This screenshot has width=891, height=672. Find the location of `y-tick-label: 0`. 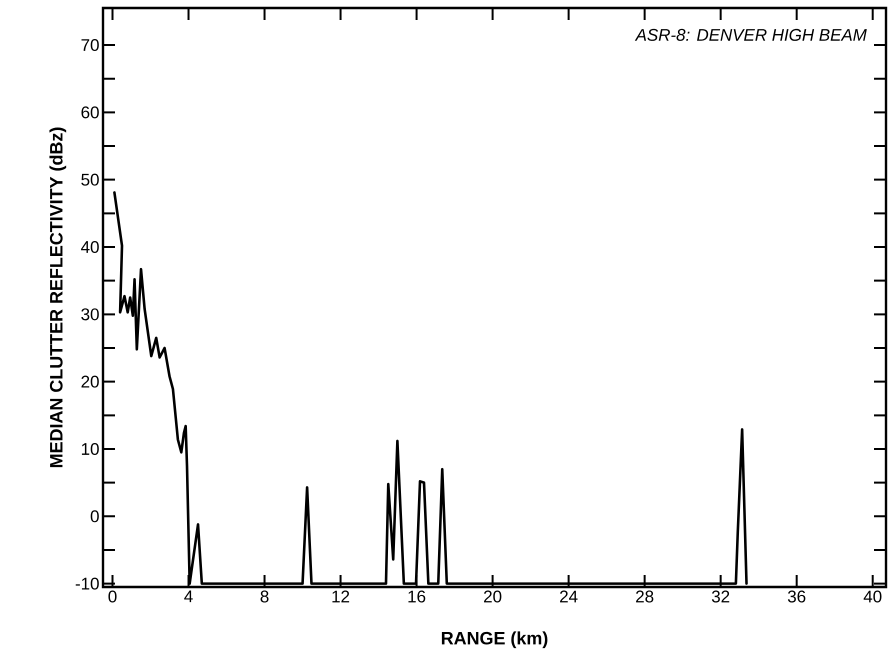

y-tick-label: 0 is located at coordinates (94, 516).